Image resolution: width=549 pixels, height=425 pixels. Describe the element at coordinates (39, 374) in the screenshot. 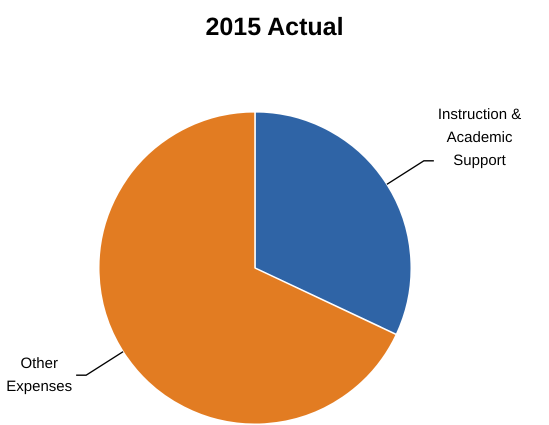

I see `slice-label: Other Expenses` at that location.